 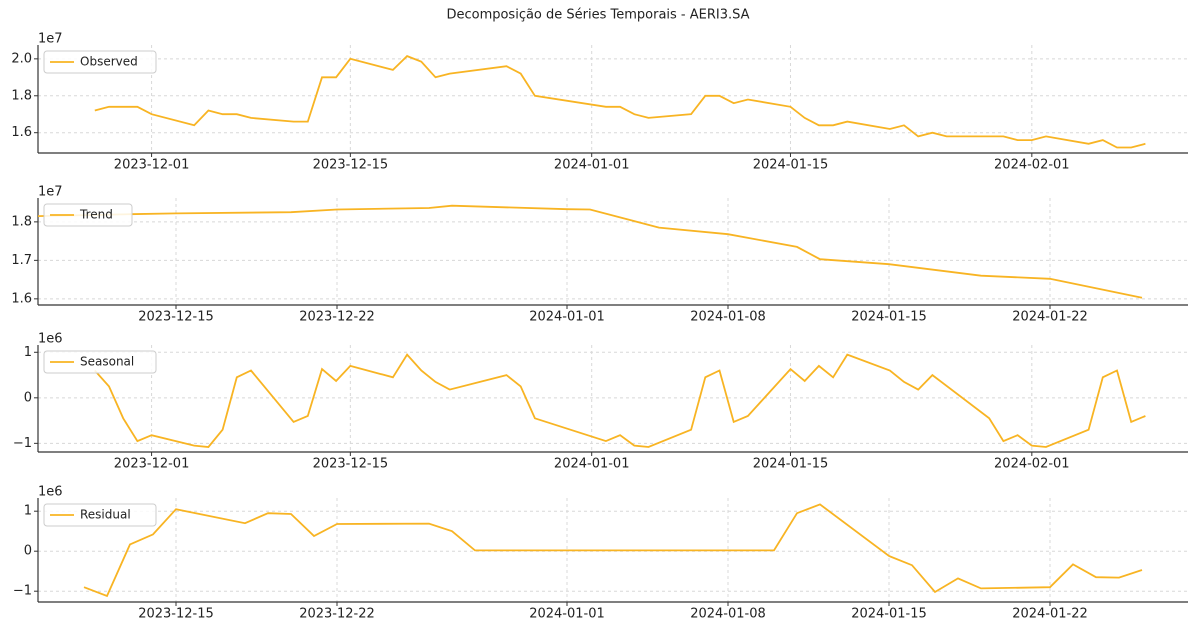 What do you see at coordinates (109, 62) in the screenshot?
I see `legend-label: Observed` at bounding box center [109, 62].